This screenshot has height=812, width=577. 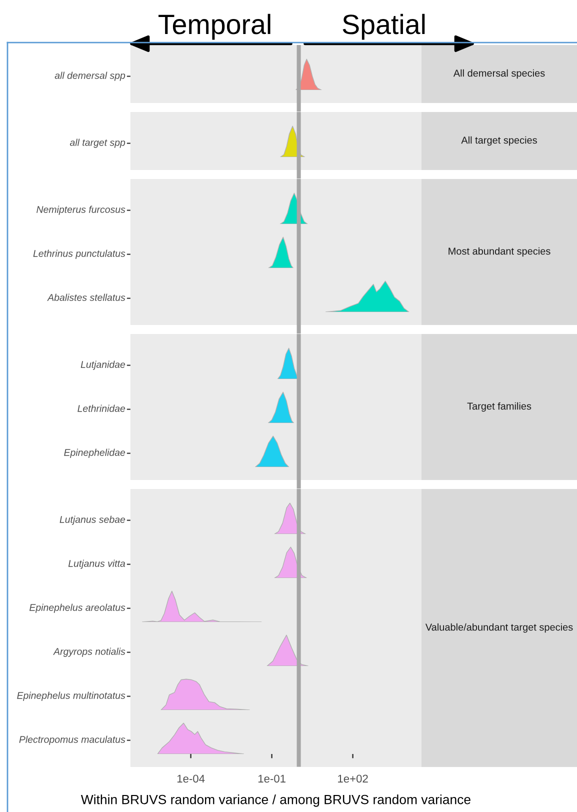 What do you see at coordinates (499, 141) in the screenshot?
I see `text: All target species` at bounding box center [499, 141].